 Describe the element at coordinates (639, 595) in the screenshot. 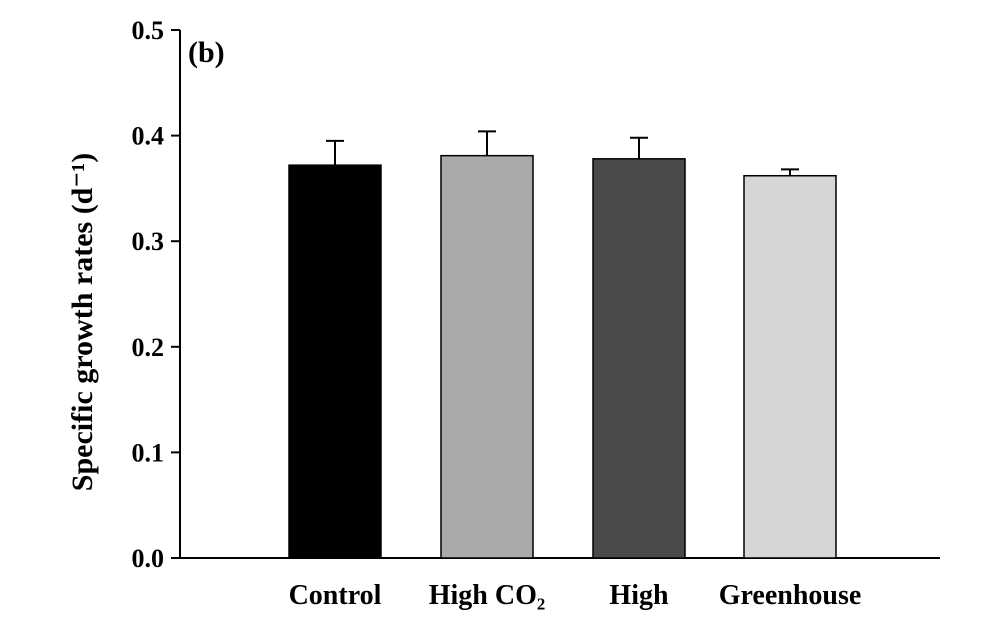

I see `x-tick-label: High` at that location.